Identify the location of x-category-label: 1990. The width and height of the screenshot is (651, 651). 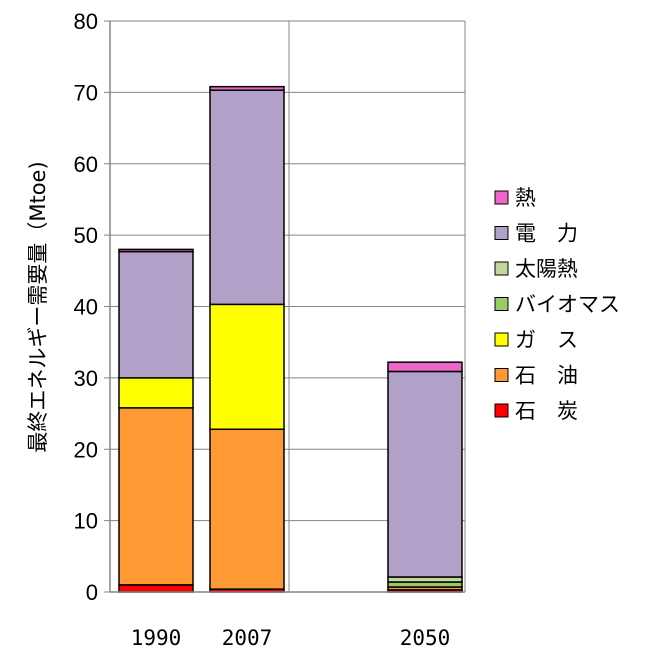
(156, 638).